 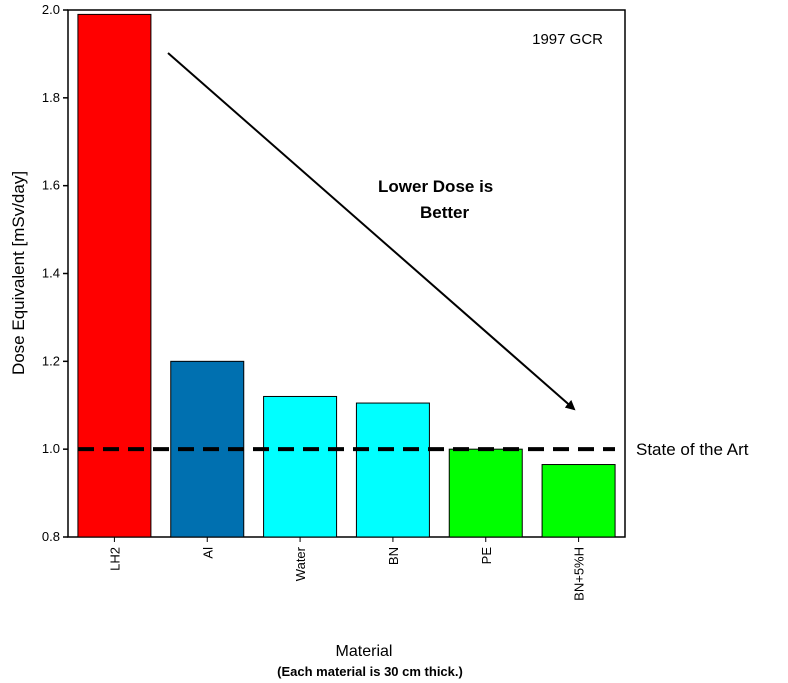 What do you see at coordinates (567, 39) in the screenshot?
I see `inset-label: 1997 GCR` at bounding box center [567, 39].